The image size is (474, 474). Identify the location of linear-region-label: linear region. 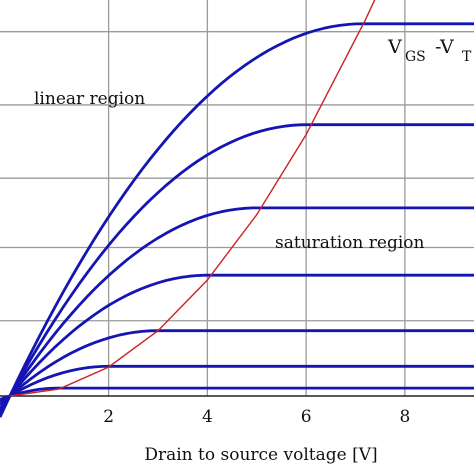
(89, 99).